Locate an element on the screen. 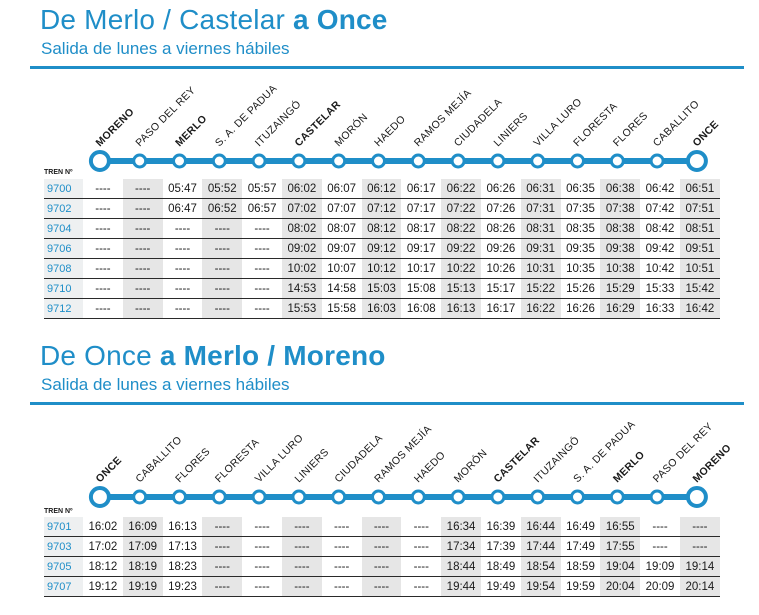 This screenshot has height=615, width=759. station-label: MORENO is located at coordinates (712, 463).